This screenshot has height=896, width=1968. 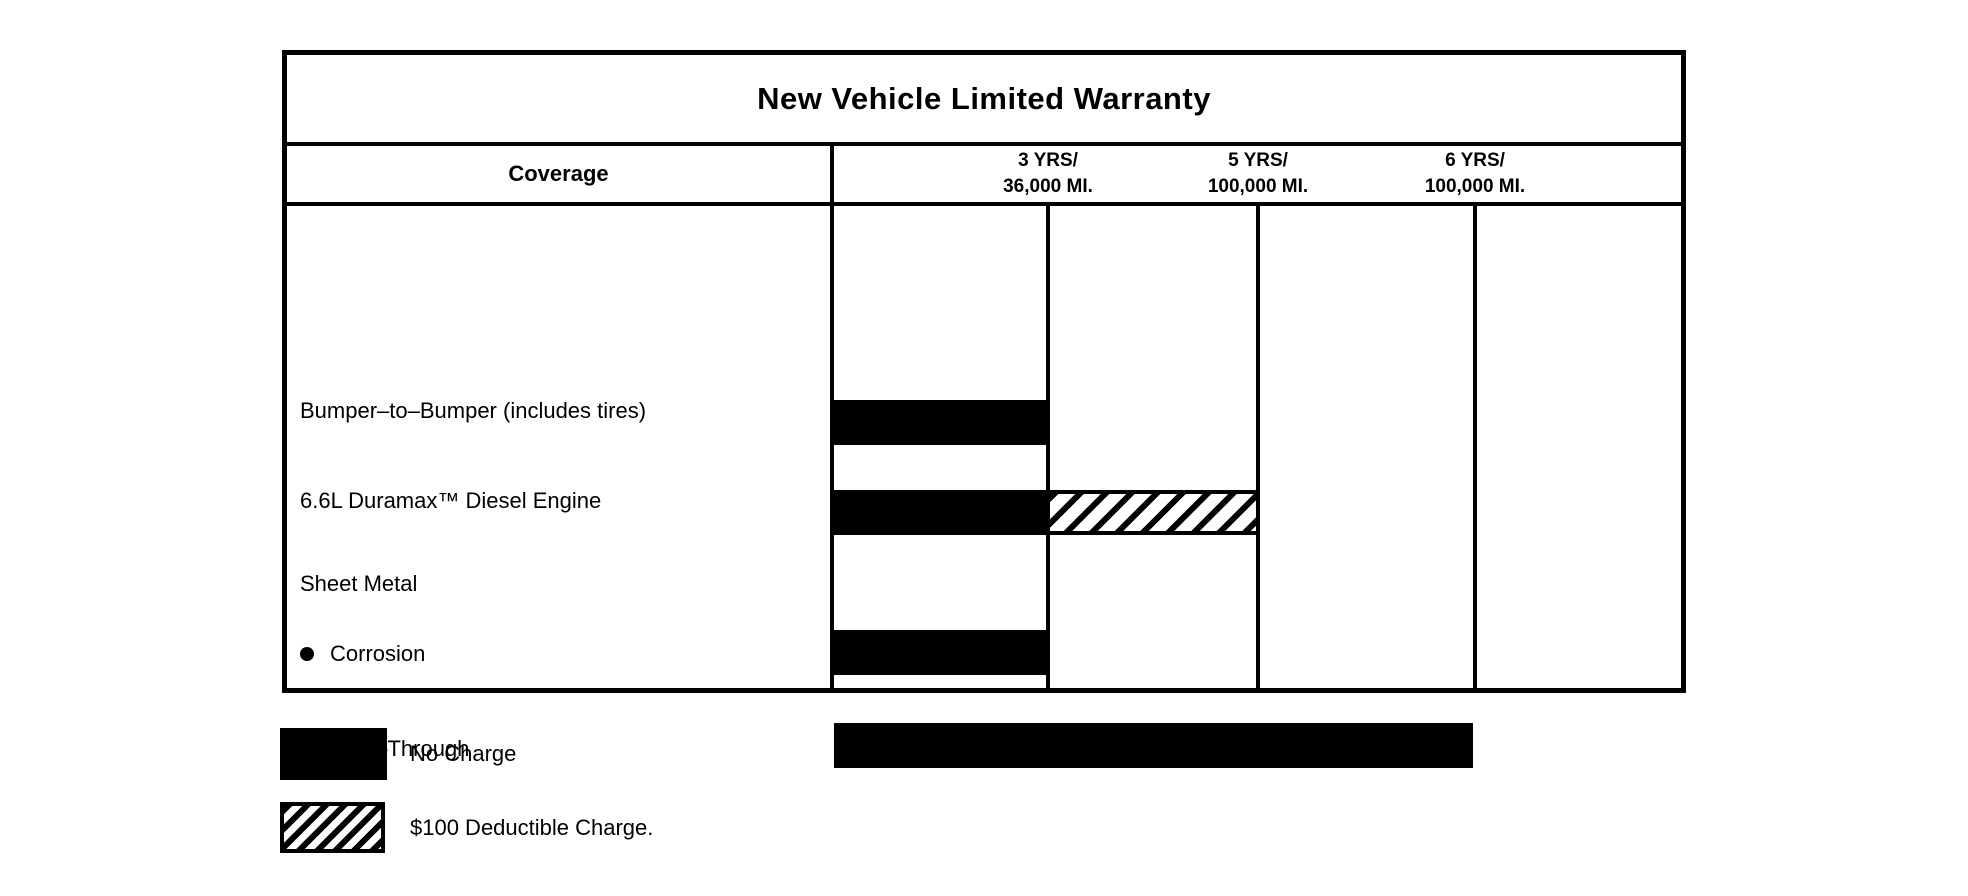 What do you see at coordinates (558, 173) in the screenshot?
I see `coverage-column-header: Coverage` at bounding box center [558, 173].